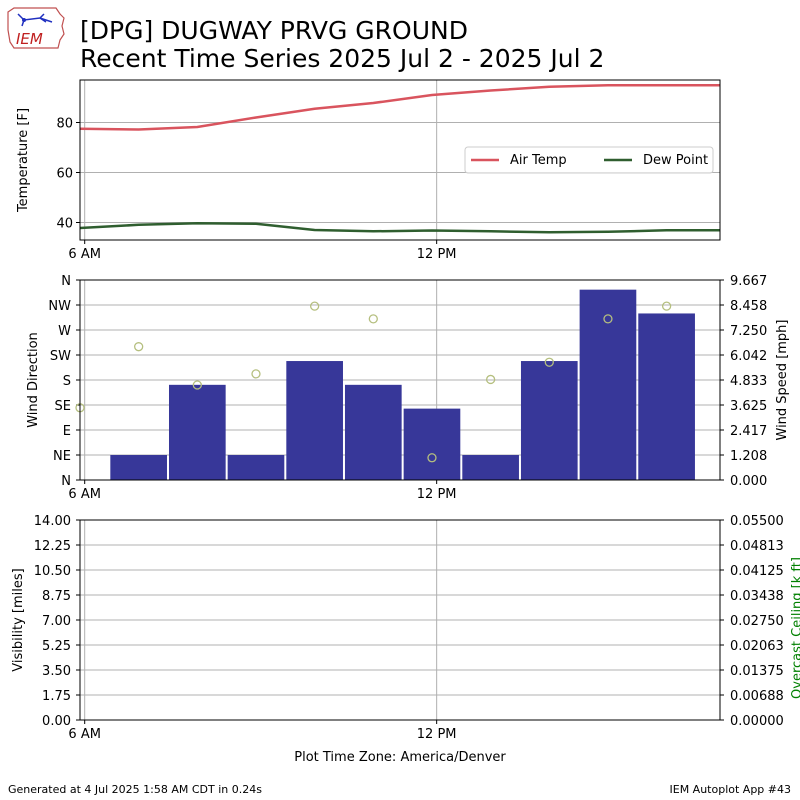 Image resolution: width=800 pixels, height=800 pixels. What do you see at coordinates (757, 621) in the screenshot?
I see `ceiling-tick-label: 0.02750` at bounding box center [757, 621].